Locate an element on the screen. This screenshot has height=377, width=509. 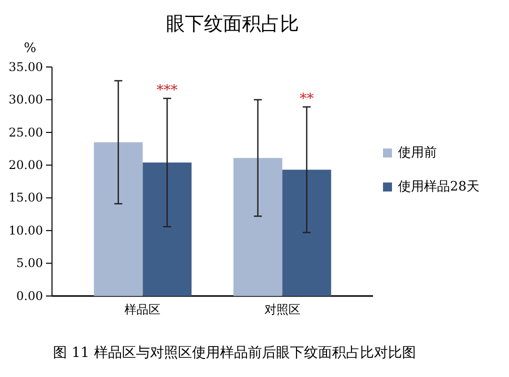
y-tick-label: 5.00 is located at coordinates (29, 263).